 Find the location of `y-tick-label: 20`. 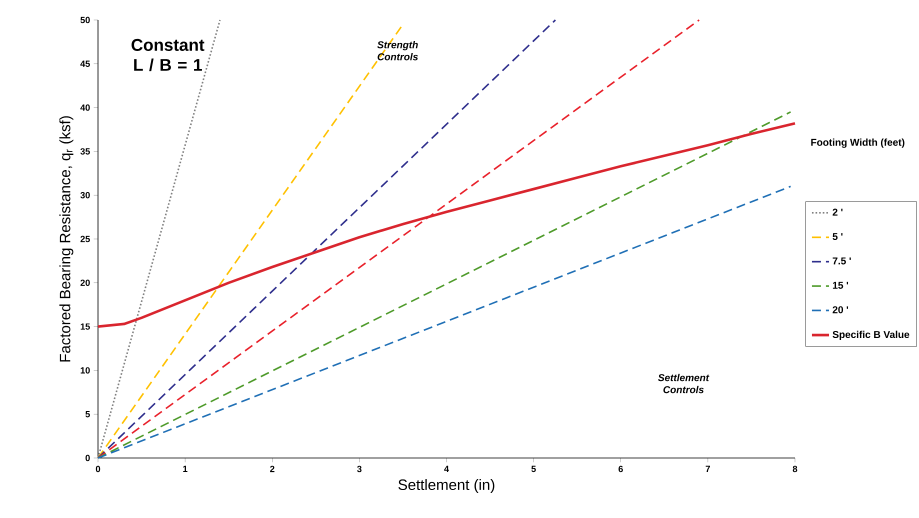

y-tick-label: 20 is located at coordinates (85, 283).